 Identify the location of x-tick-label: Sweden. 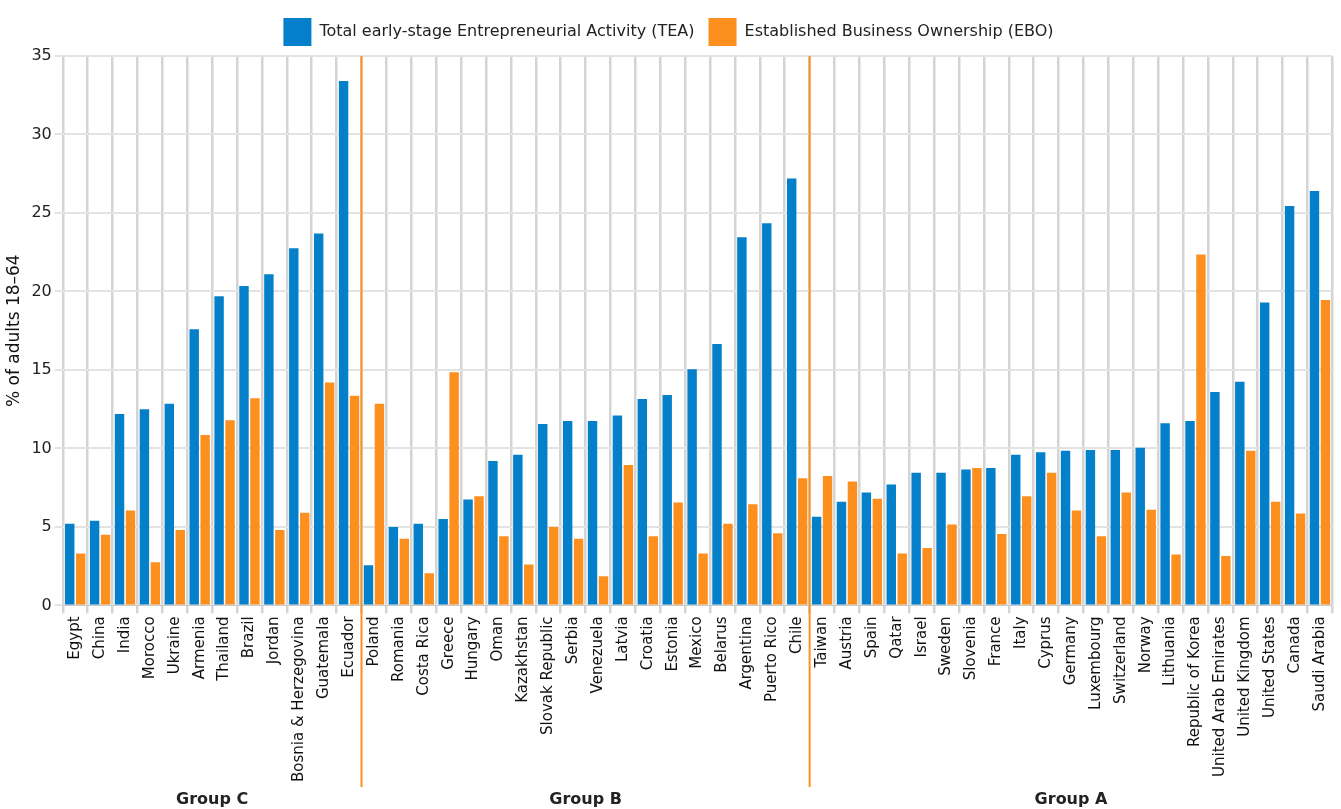
(945, 646).